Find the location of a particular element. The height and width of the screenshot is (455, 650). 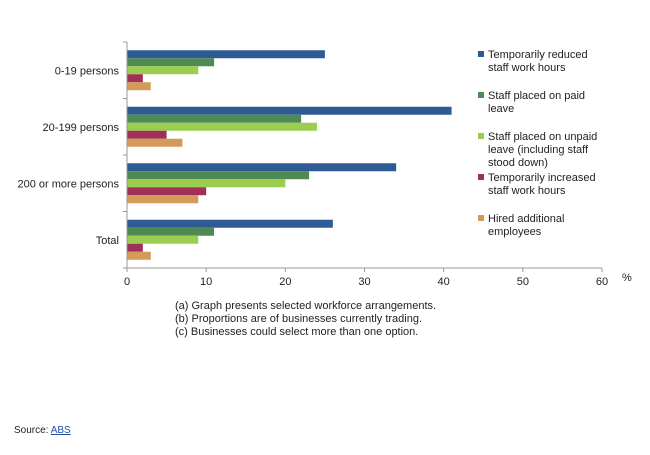

category-label: 20-199 persons is located at coordinates (81, 128).